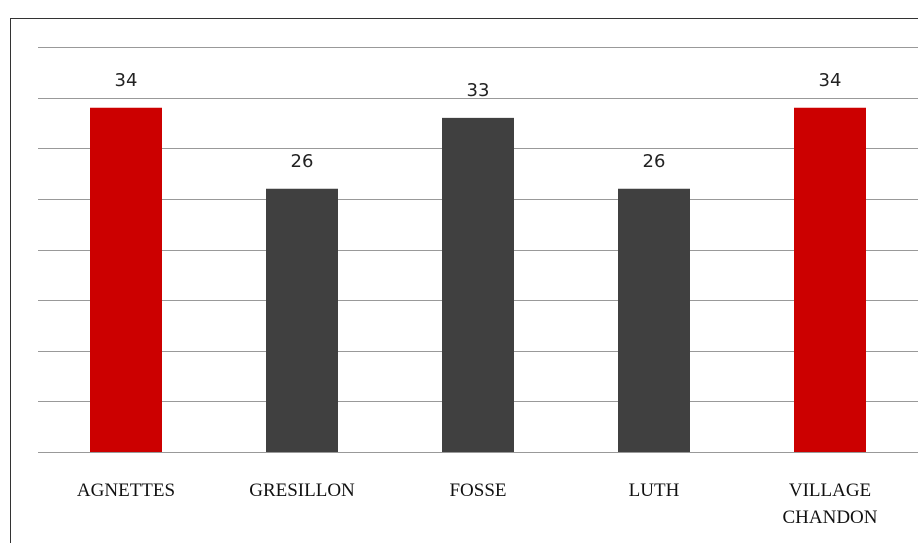 The width and height of the screenshot is (918, 543). Describe the element at coordinates (830, 504) in the screenshot. I see `x-tick-label: VILLAGE CHANDON` at that location.